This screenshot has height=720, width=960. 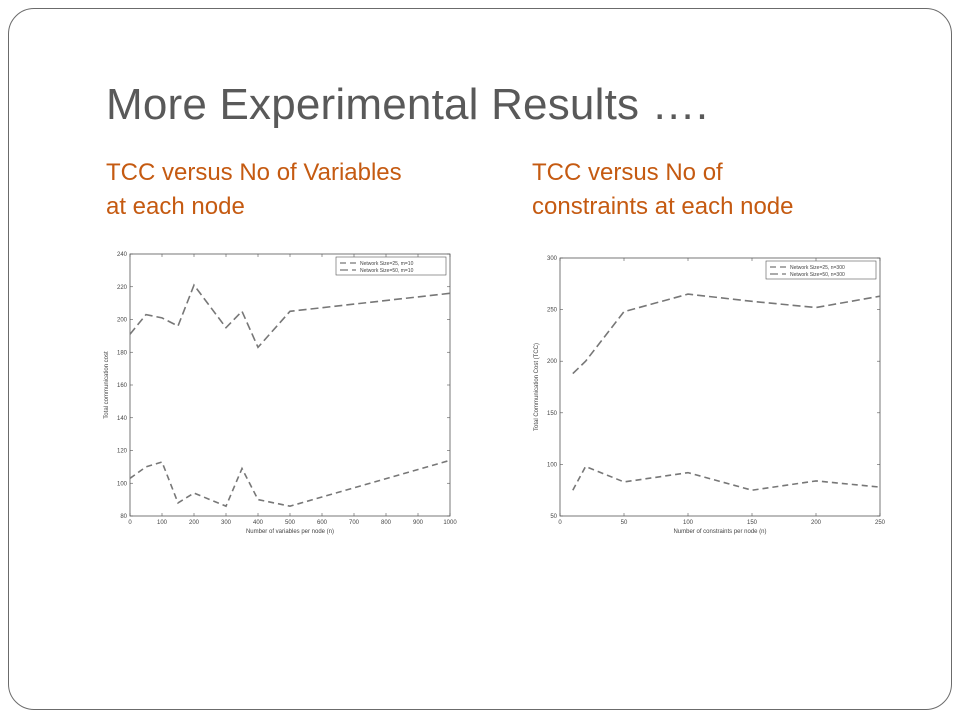 What do you see at coordinates (552, 259) in the screenshot?
I see `y-tick-label: 300` at bounding box center [552, 259].